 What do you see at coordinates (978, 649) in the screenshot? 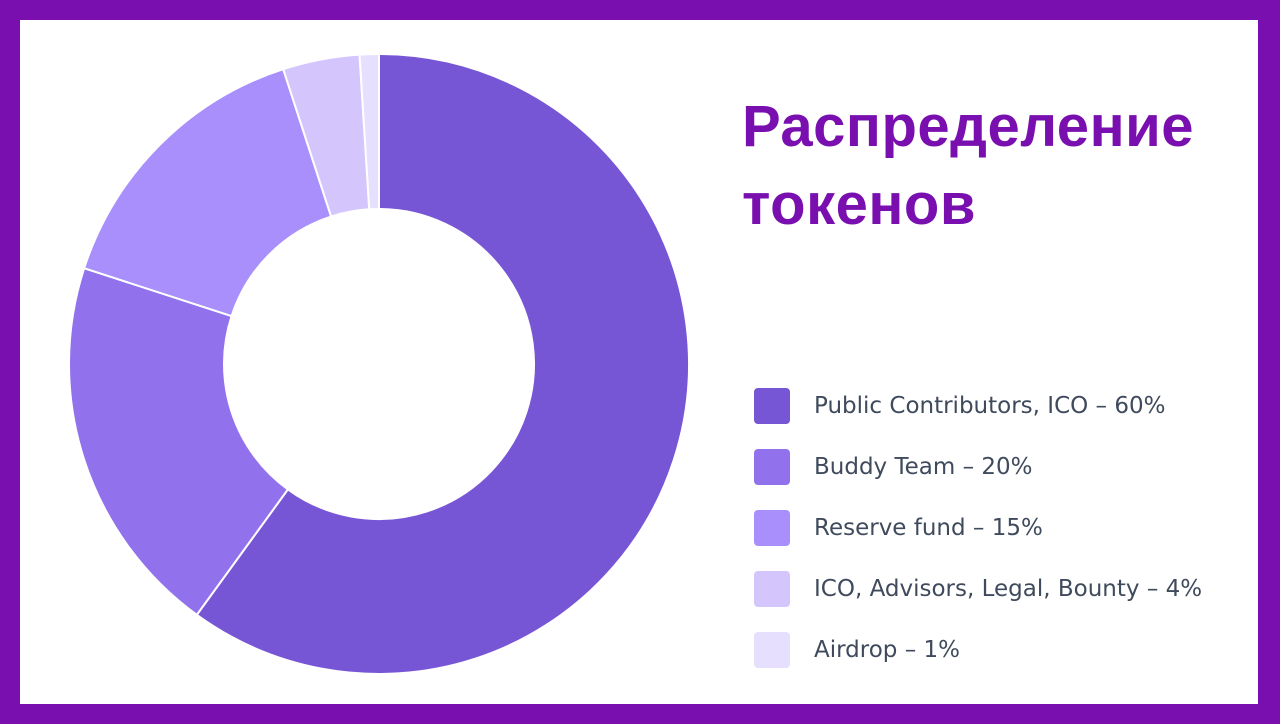
I see `legend-item-airdrop: Airdrop – 1%` at bounding box center [978, 649].